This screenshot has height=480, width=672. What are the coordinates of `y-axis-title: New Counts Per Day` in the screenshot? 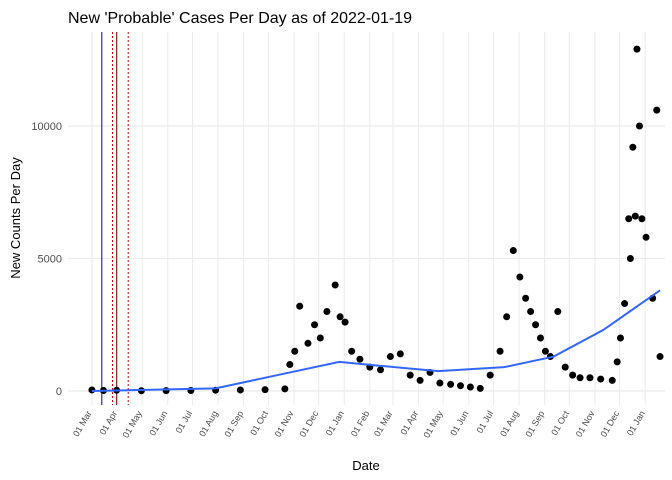 It's located at (15, 218).